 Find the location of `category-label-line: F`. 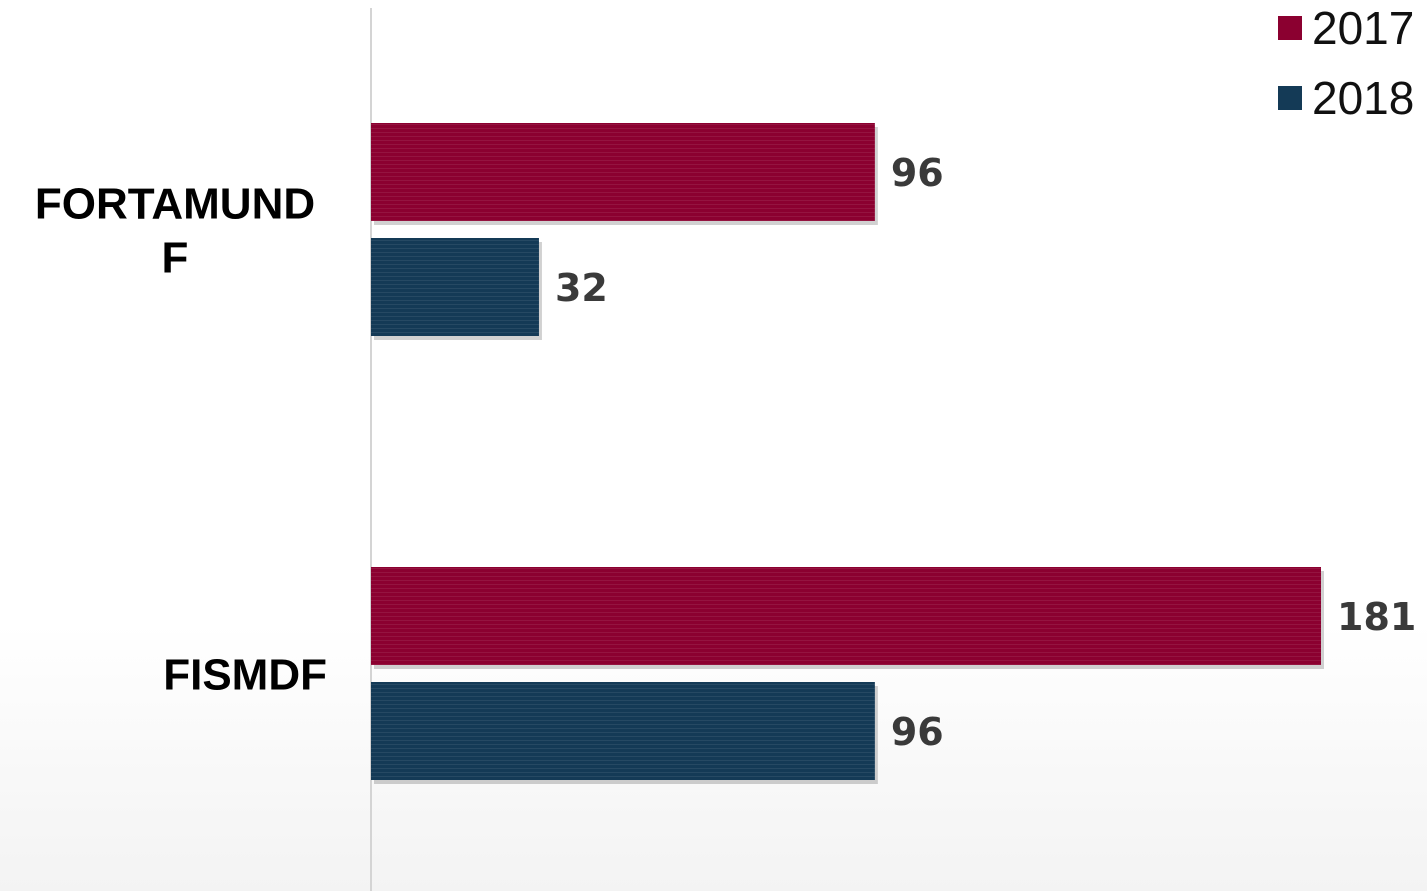

category-label-line: F is located at coordinates (175, 258).